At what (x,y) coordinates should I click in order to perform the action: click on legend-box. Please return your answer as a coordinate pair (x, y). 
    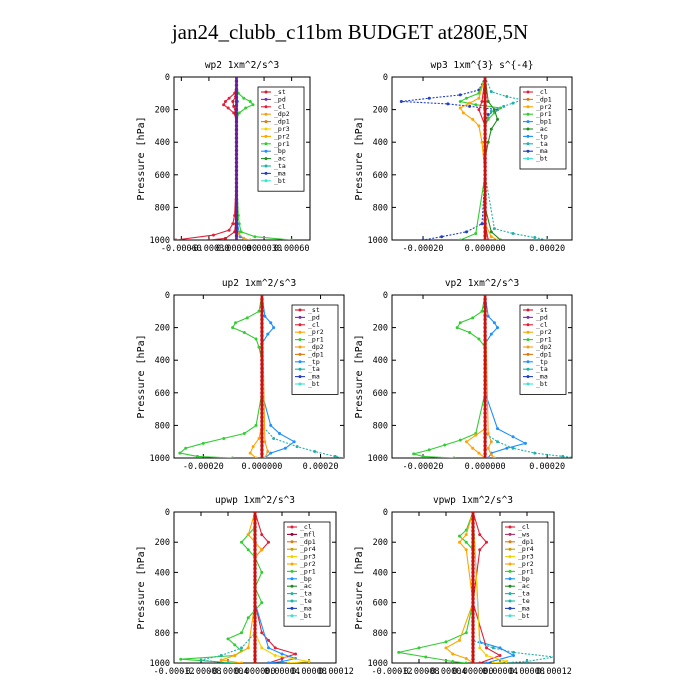
    Looking at the image, I should click on (543, 349).